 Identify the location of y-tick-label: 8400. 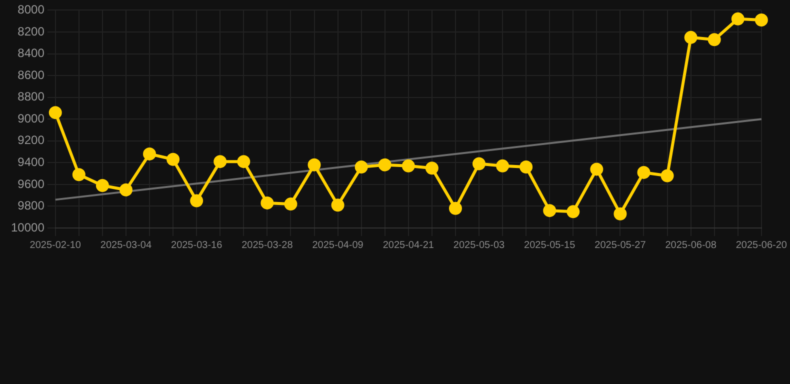
(31, 53).